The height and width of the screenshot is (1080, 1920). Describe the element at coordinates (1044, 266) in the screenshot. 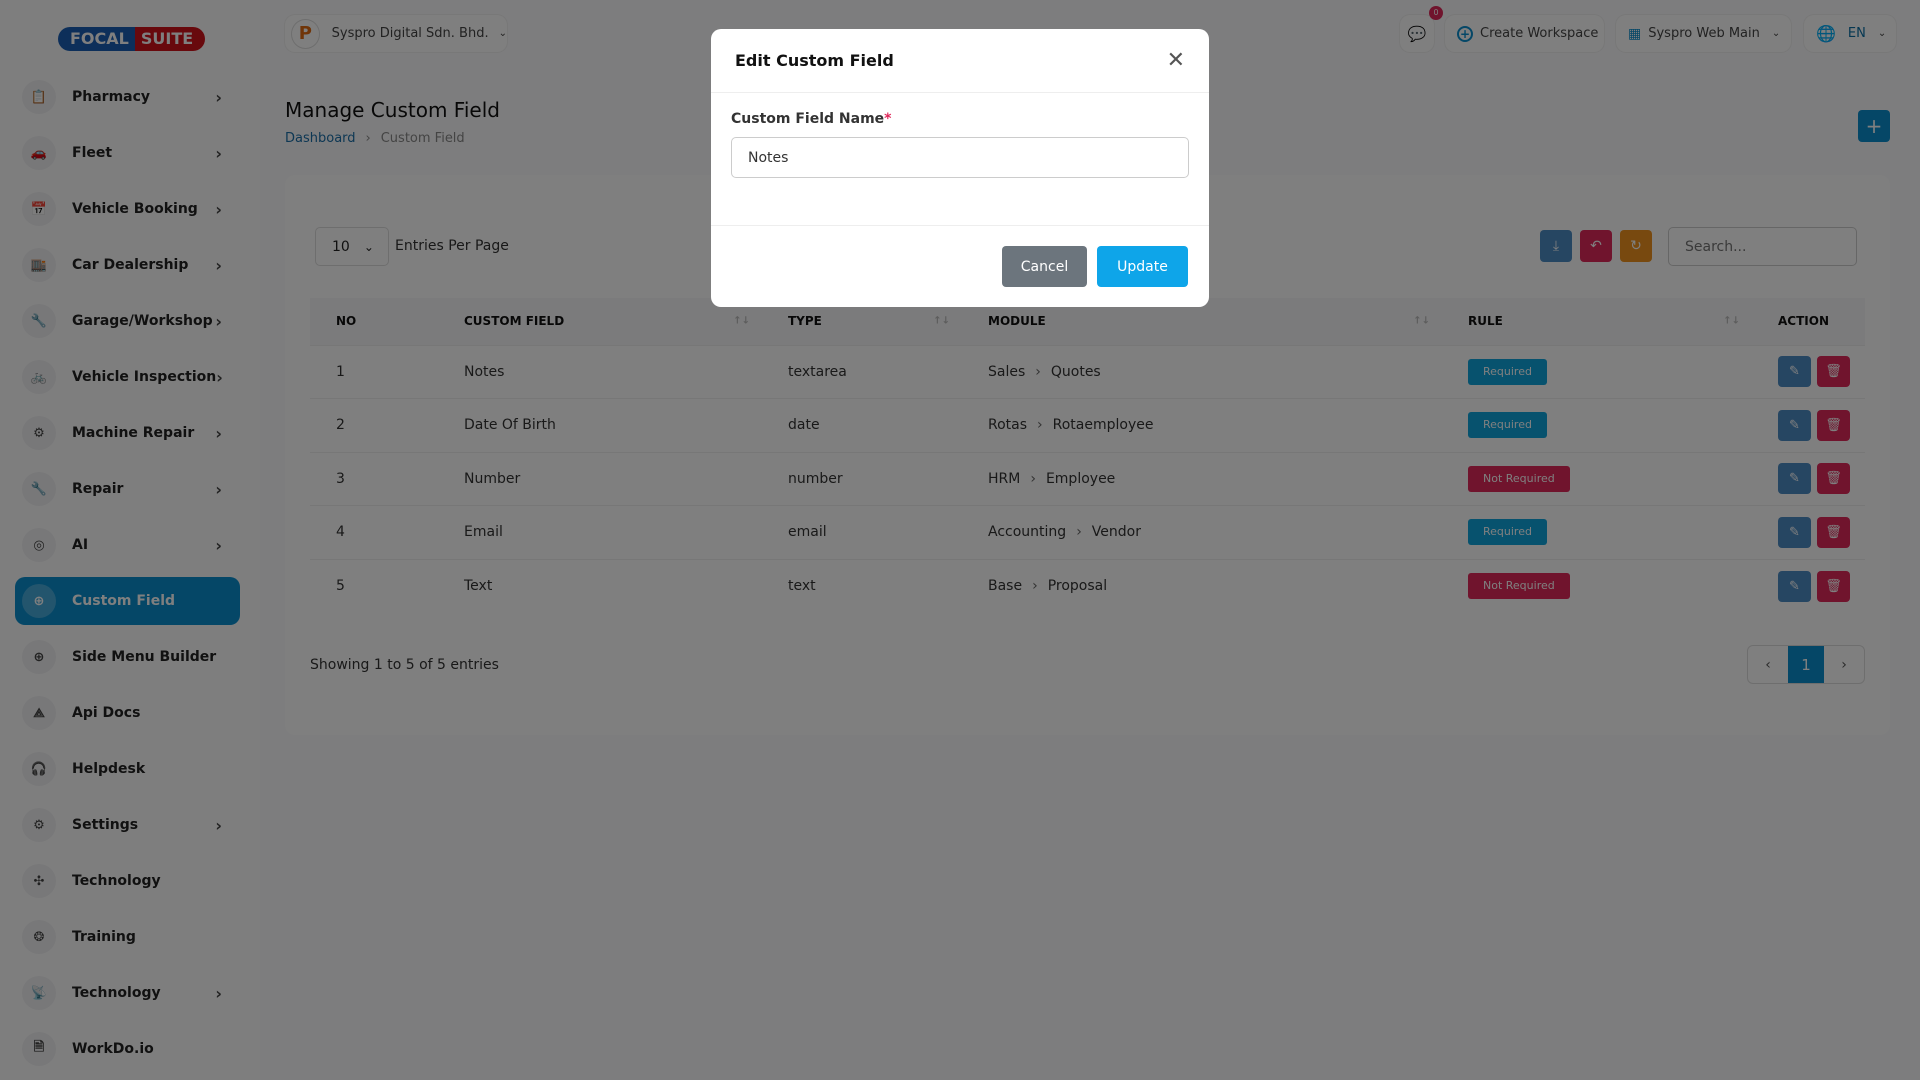

I see `cancel-button: Cancel` at that location.